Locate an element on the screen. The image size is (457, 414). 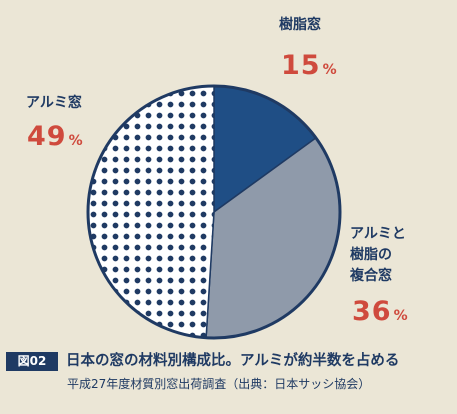
slice-value-resin-number: 15 is located at coordinates (301, 65).